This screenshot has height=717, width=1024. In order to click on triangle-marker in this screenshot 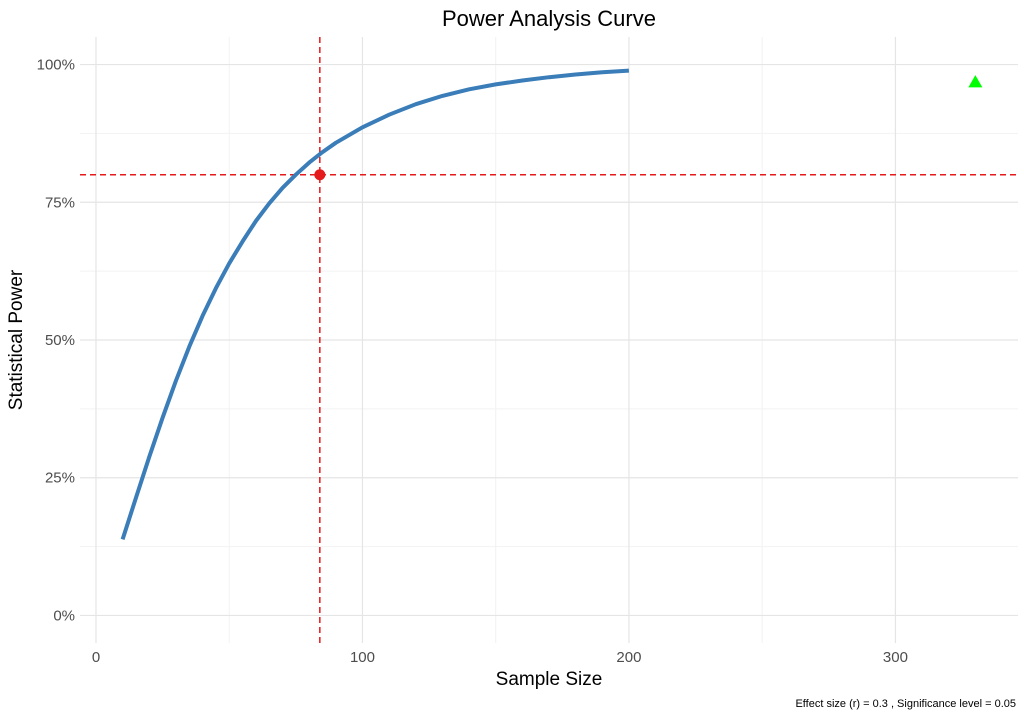, I will do `click(975, 81)`.